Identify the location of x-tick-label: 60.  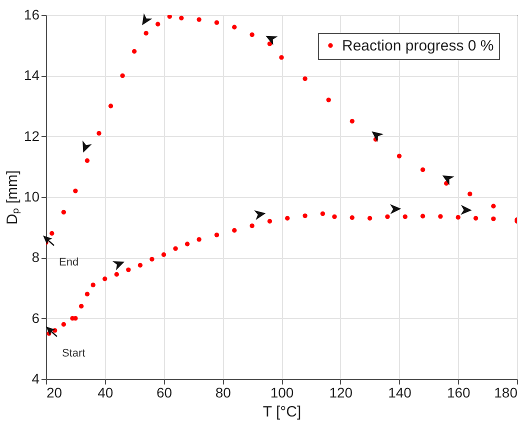
(164, 392).